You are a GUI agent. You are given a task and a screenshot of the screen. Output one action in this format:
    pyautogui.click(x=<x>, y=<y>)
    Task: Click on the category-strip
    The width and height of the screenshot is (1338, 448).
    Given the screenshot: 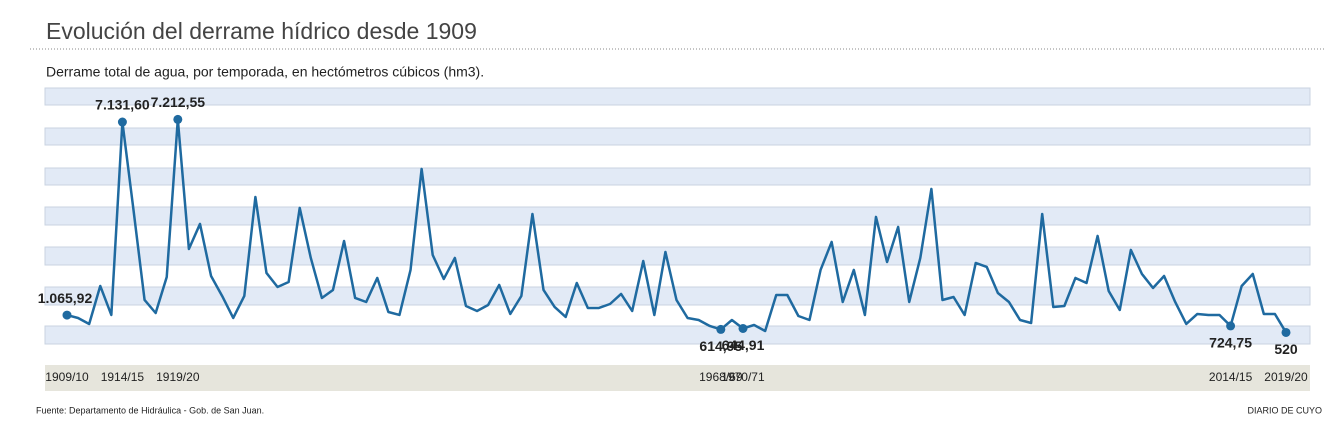 What is the action you would take?
    pyautogui.click(x=677, y=378)
    